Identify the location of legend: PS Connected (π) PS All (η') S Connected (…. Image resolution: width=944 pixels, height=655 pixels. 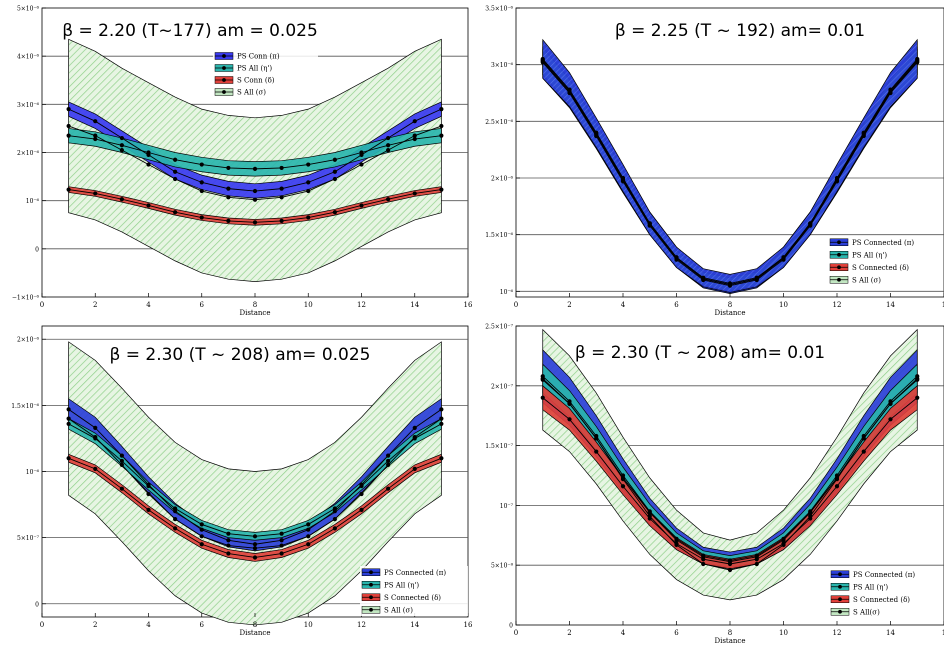
(885, 593).